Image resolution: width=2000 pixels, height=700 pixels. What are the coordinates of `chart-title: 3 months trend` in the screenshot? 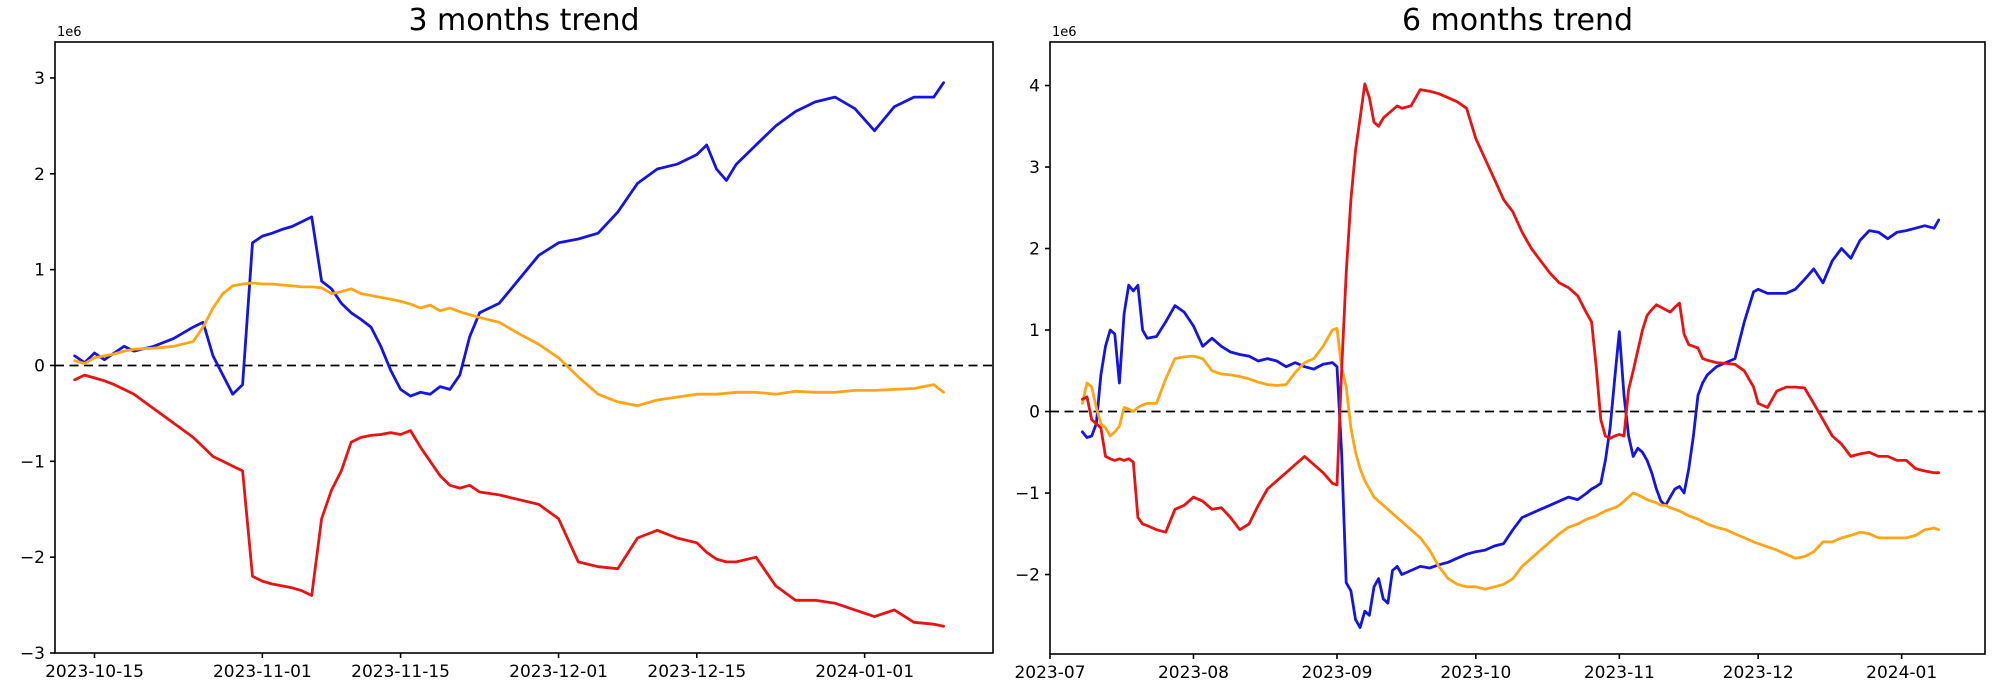 It's located at (523, 20).